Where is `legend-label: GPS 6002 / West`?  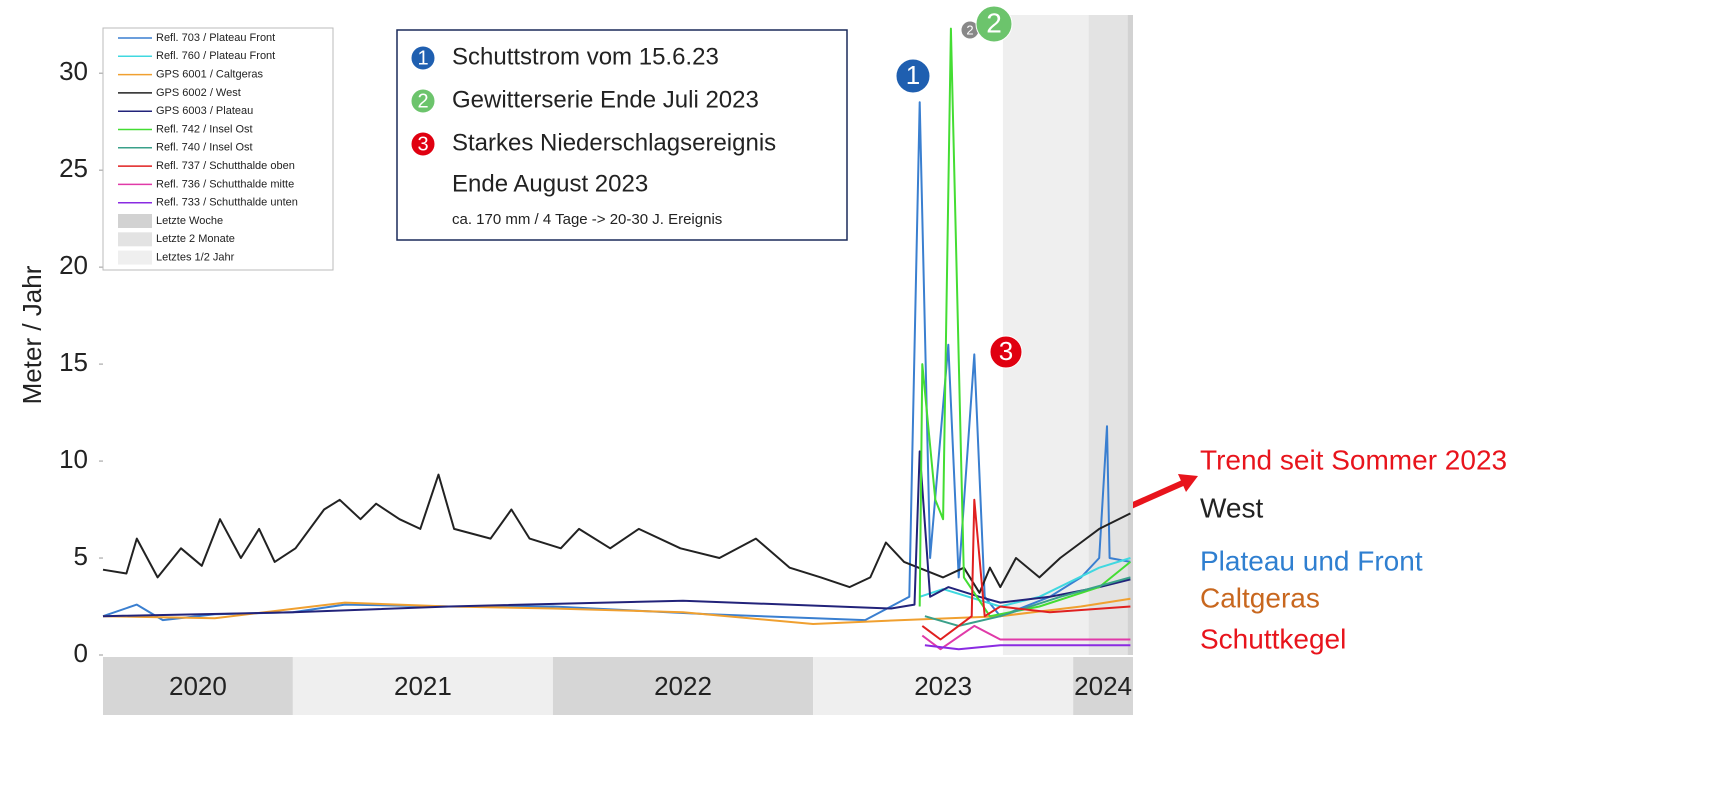 legend-label: GPS 6002 / West is located at coordinates (198, 93).